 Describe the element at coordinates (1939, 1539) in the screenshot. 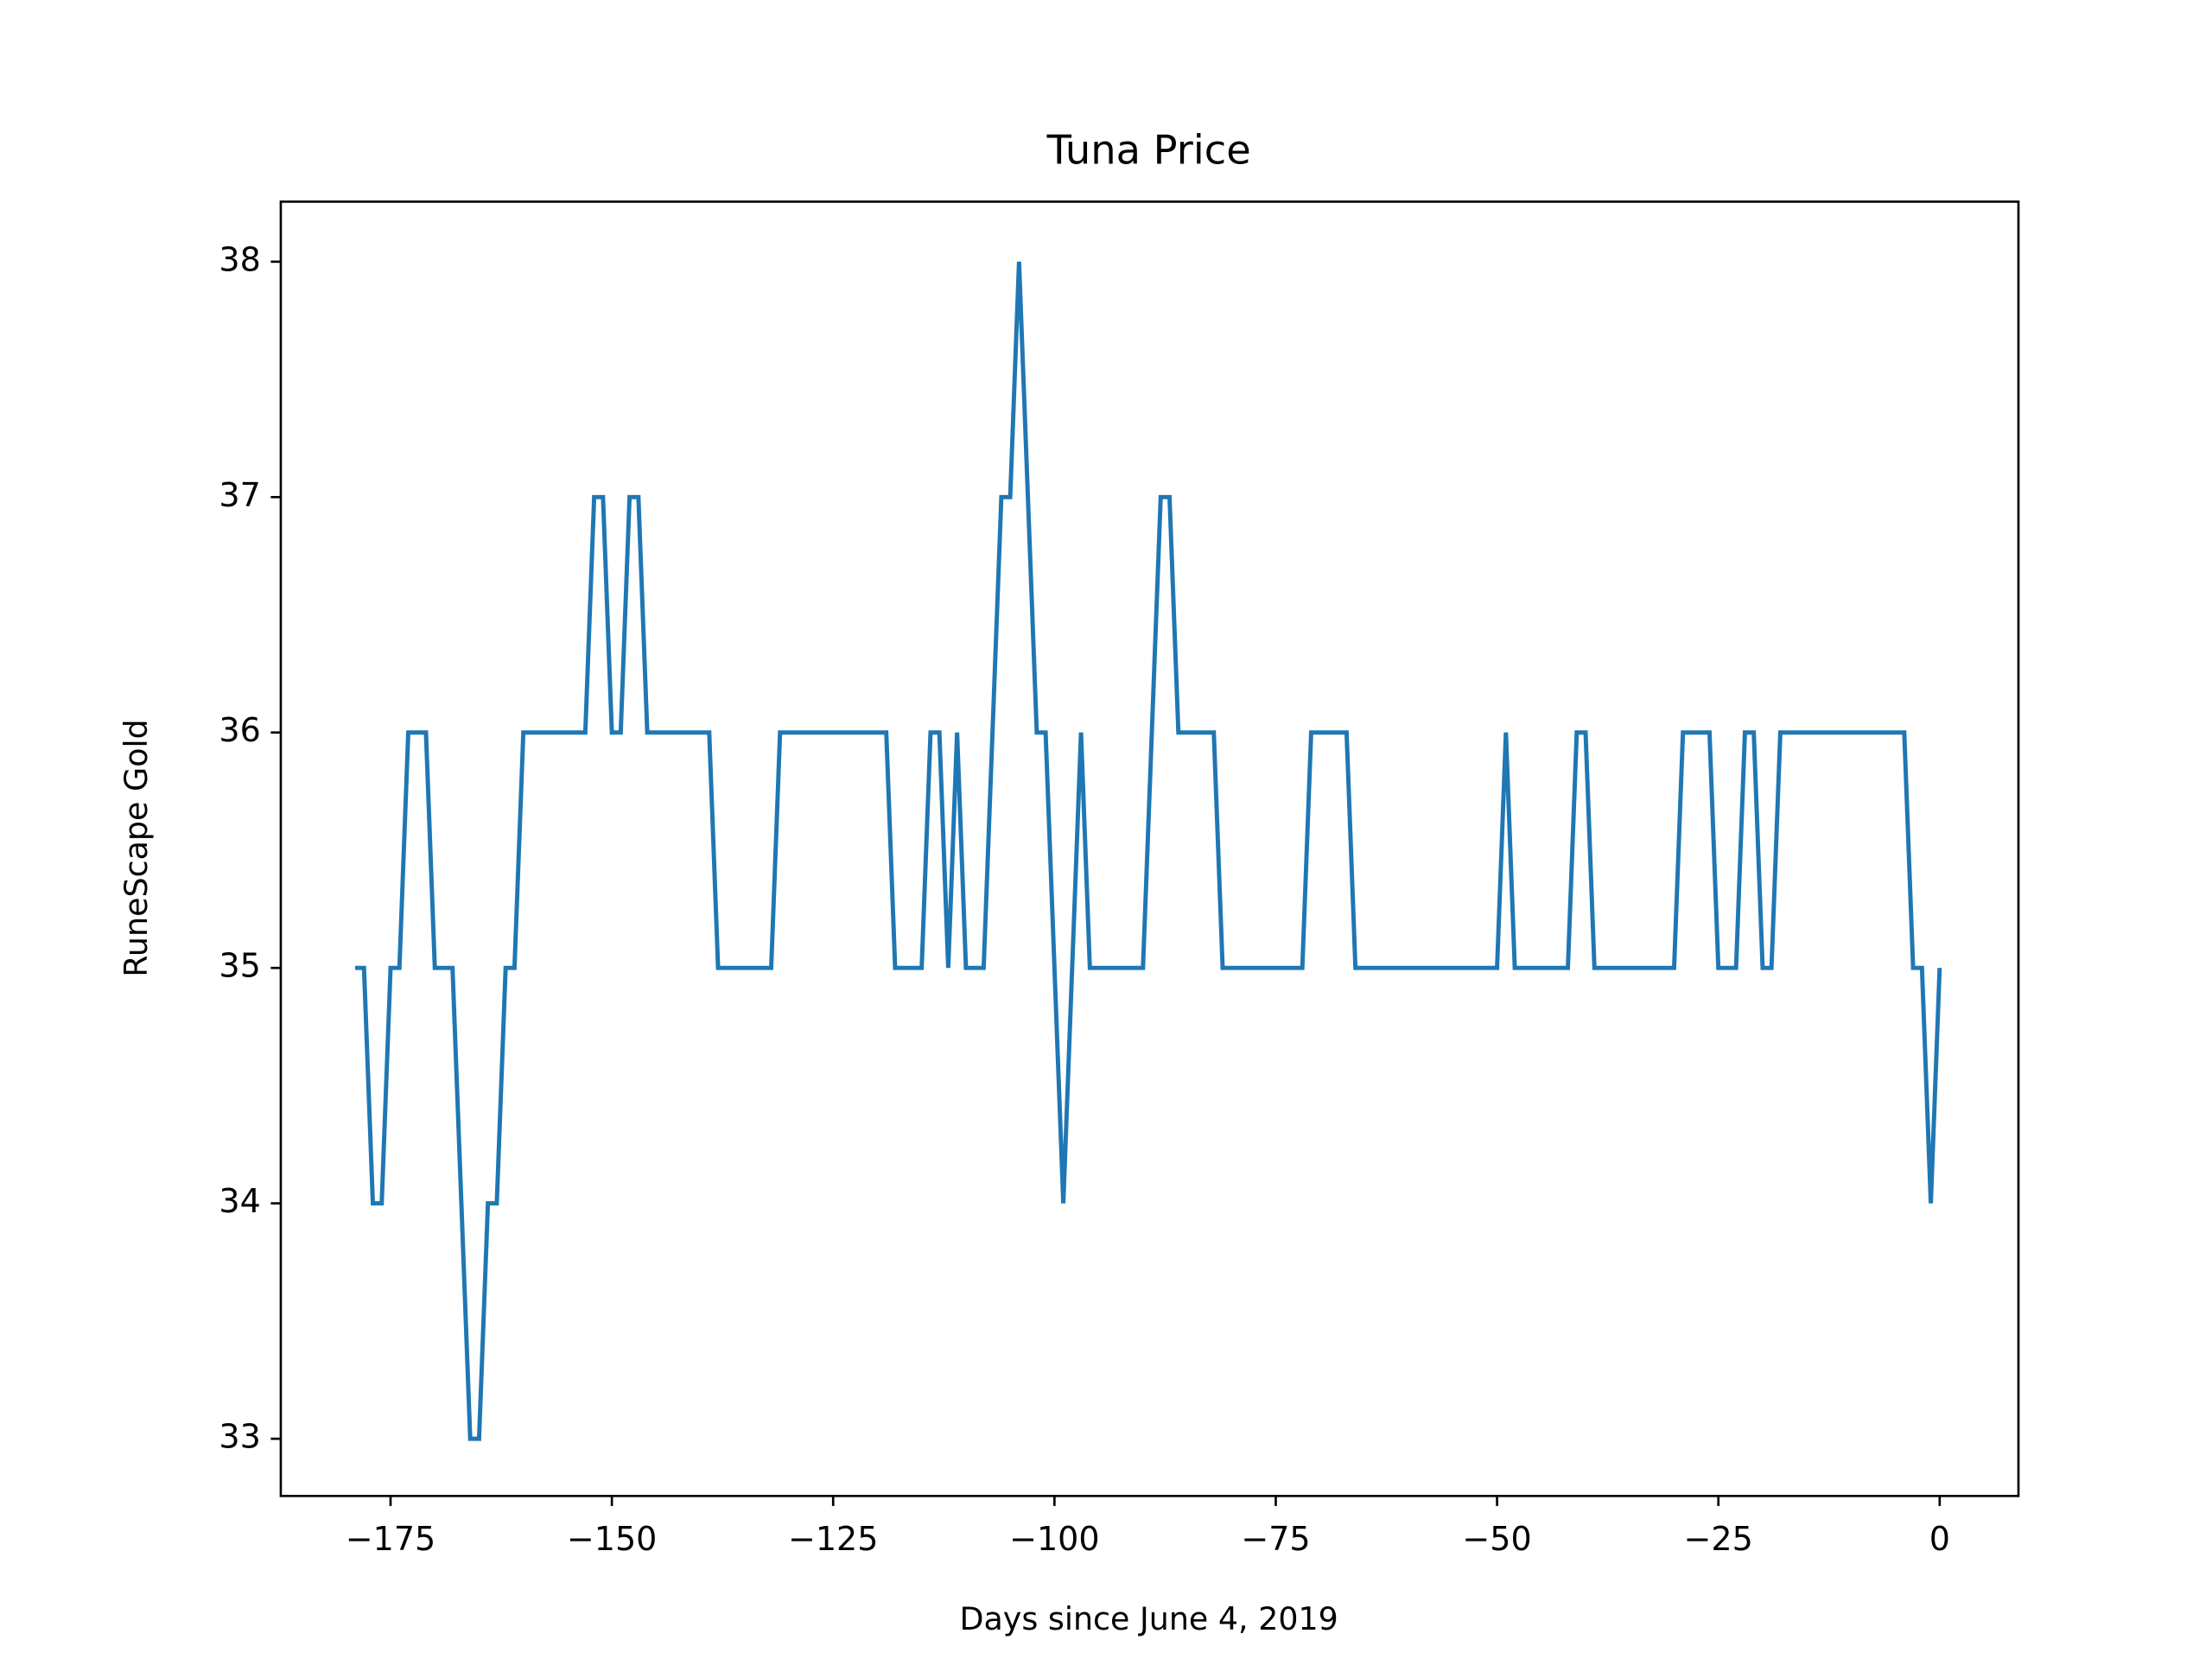

I see `x-tick-label: 0` at that location.